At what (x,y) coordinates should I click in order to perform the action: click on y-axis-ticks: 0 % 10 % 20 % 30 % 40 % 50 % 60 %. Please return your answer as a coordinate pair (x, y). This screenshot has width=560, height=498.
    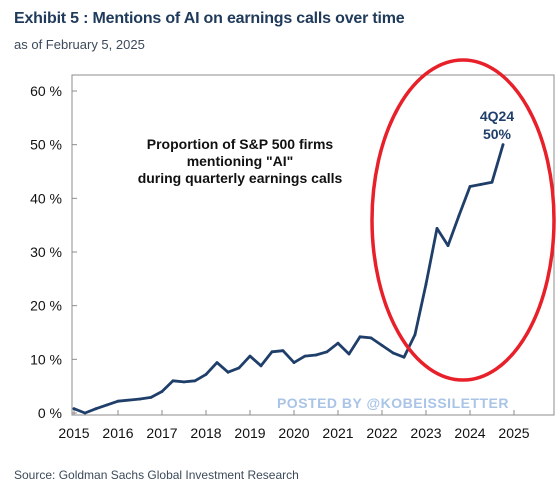
    Looking at the image, I should click on (53, 252).